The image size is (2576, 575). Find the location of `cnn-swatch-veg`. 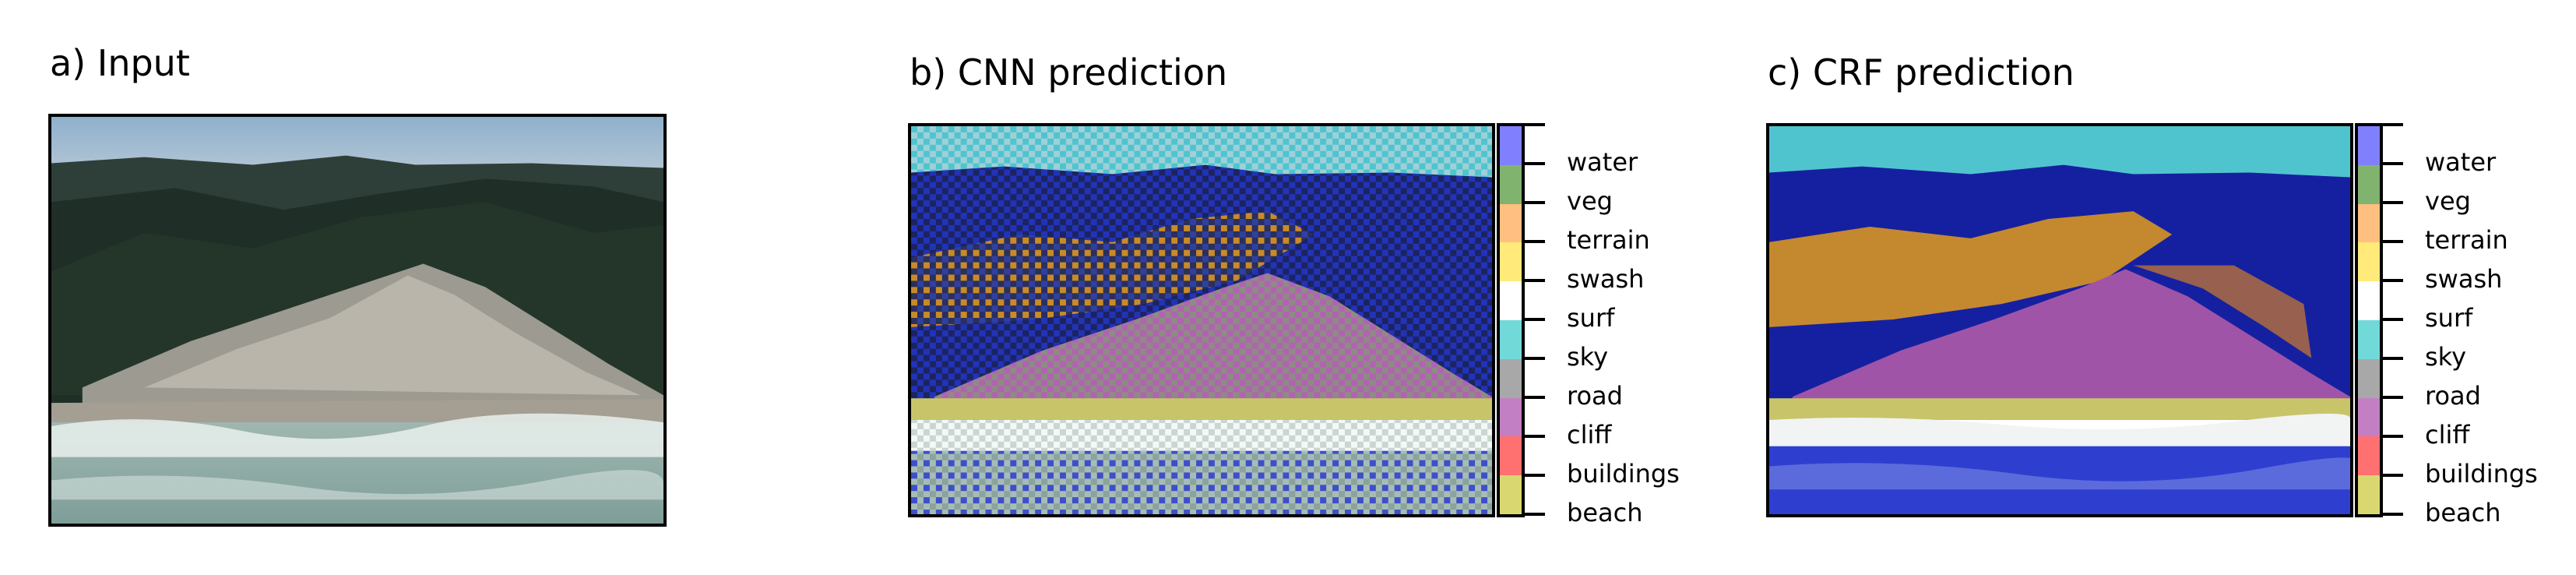

cnn-swatch-veg is located at coordinates (1511, 184).